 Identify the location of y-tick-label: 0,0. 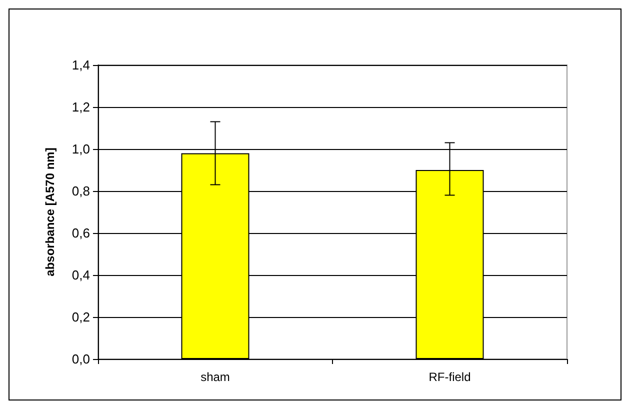
(81, 359).